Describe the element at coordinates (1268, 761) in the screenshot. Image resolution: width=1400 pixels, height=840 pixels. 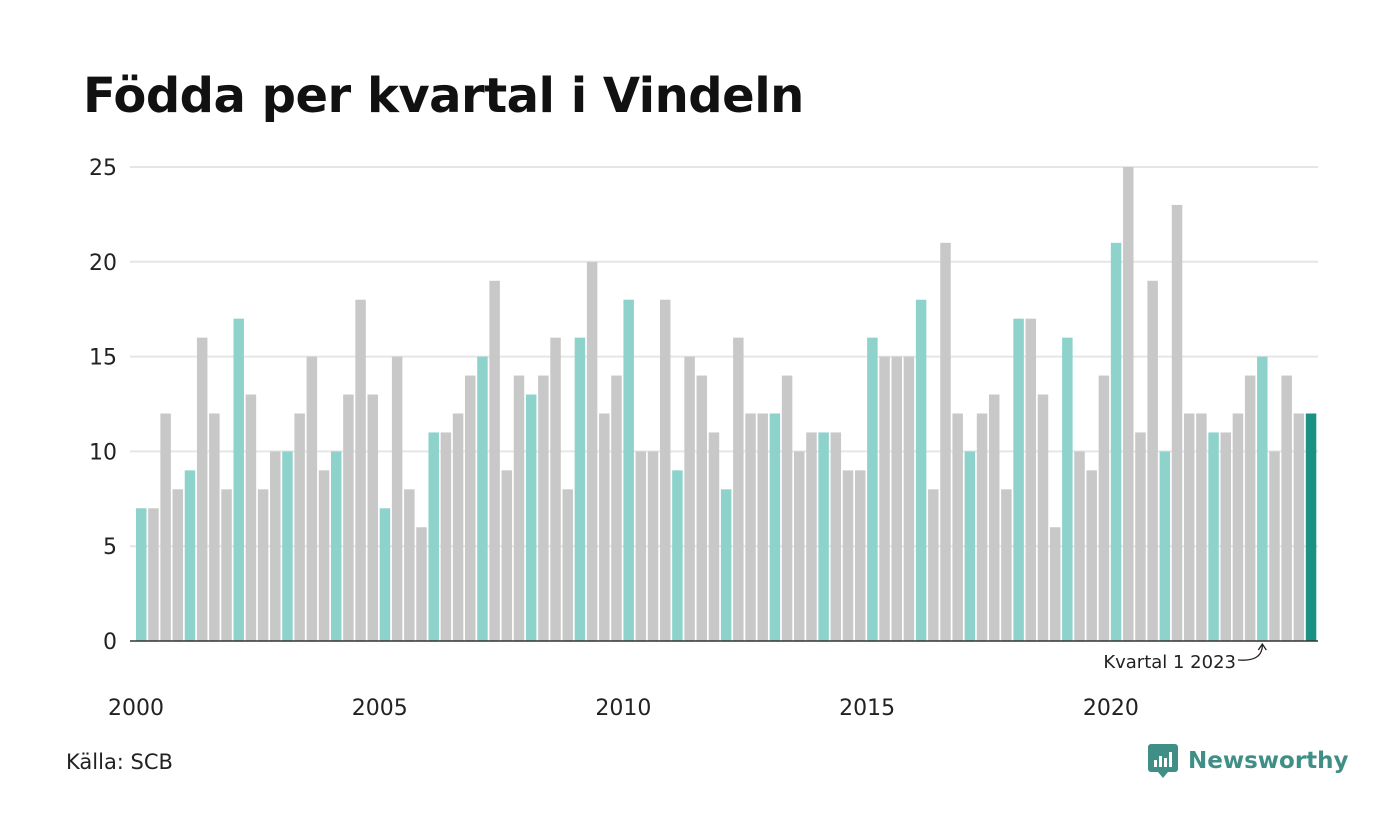
I see `brand-name: Newsworthy` at that location.